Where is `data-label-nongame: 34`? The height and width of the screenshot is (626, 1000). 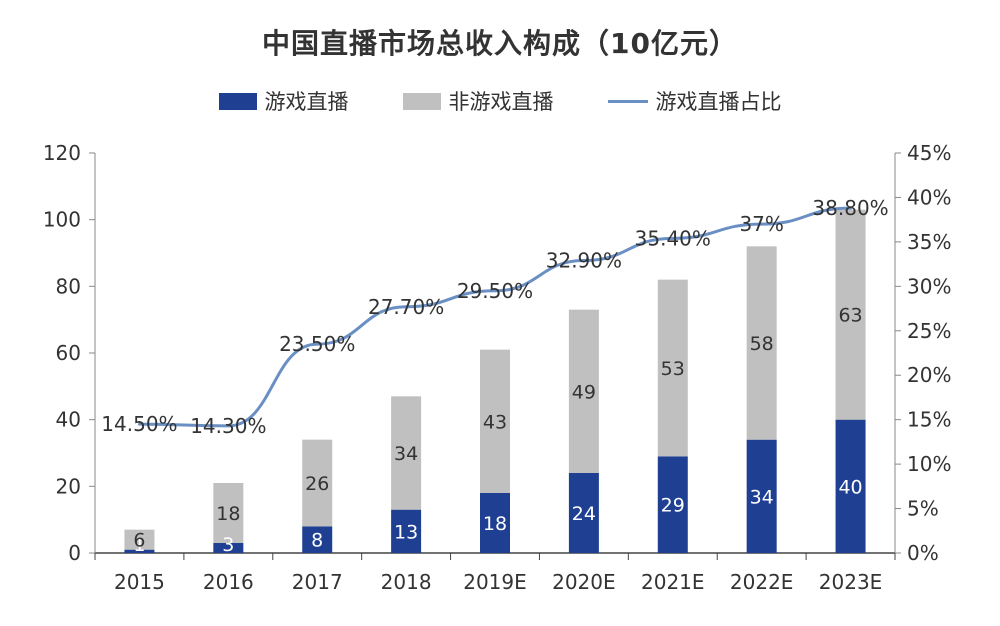 data-label-nongame: 34 is located at coordinates (406, 454).